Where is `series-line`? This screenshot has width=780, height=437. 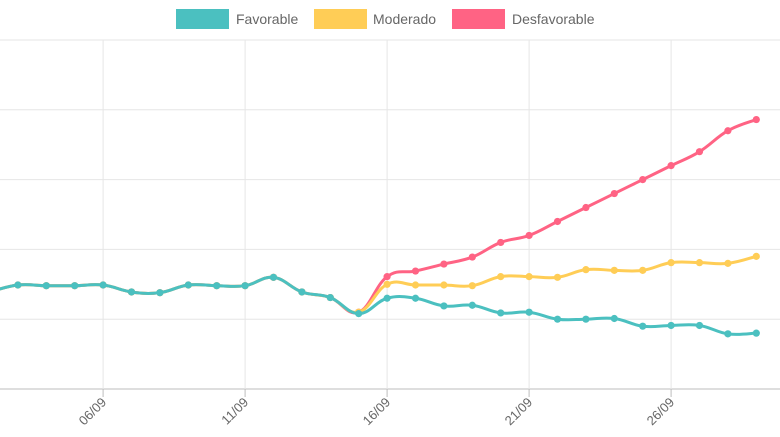
series-line is located at coordinates (379, 305).